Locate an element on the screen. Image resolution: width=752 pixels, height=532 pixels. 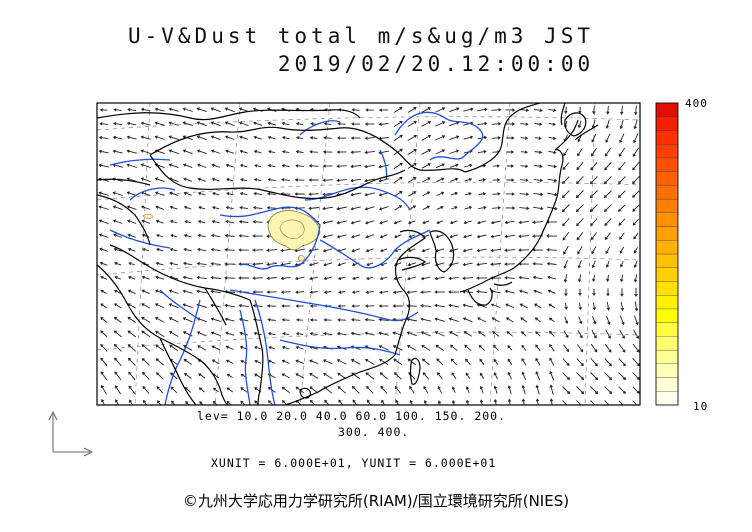
colorbar-frame is located at coordinates (667, 254).